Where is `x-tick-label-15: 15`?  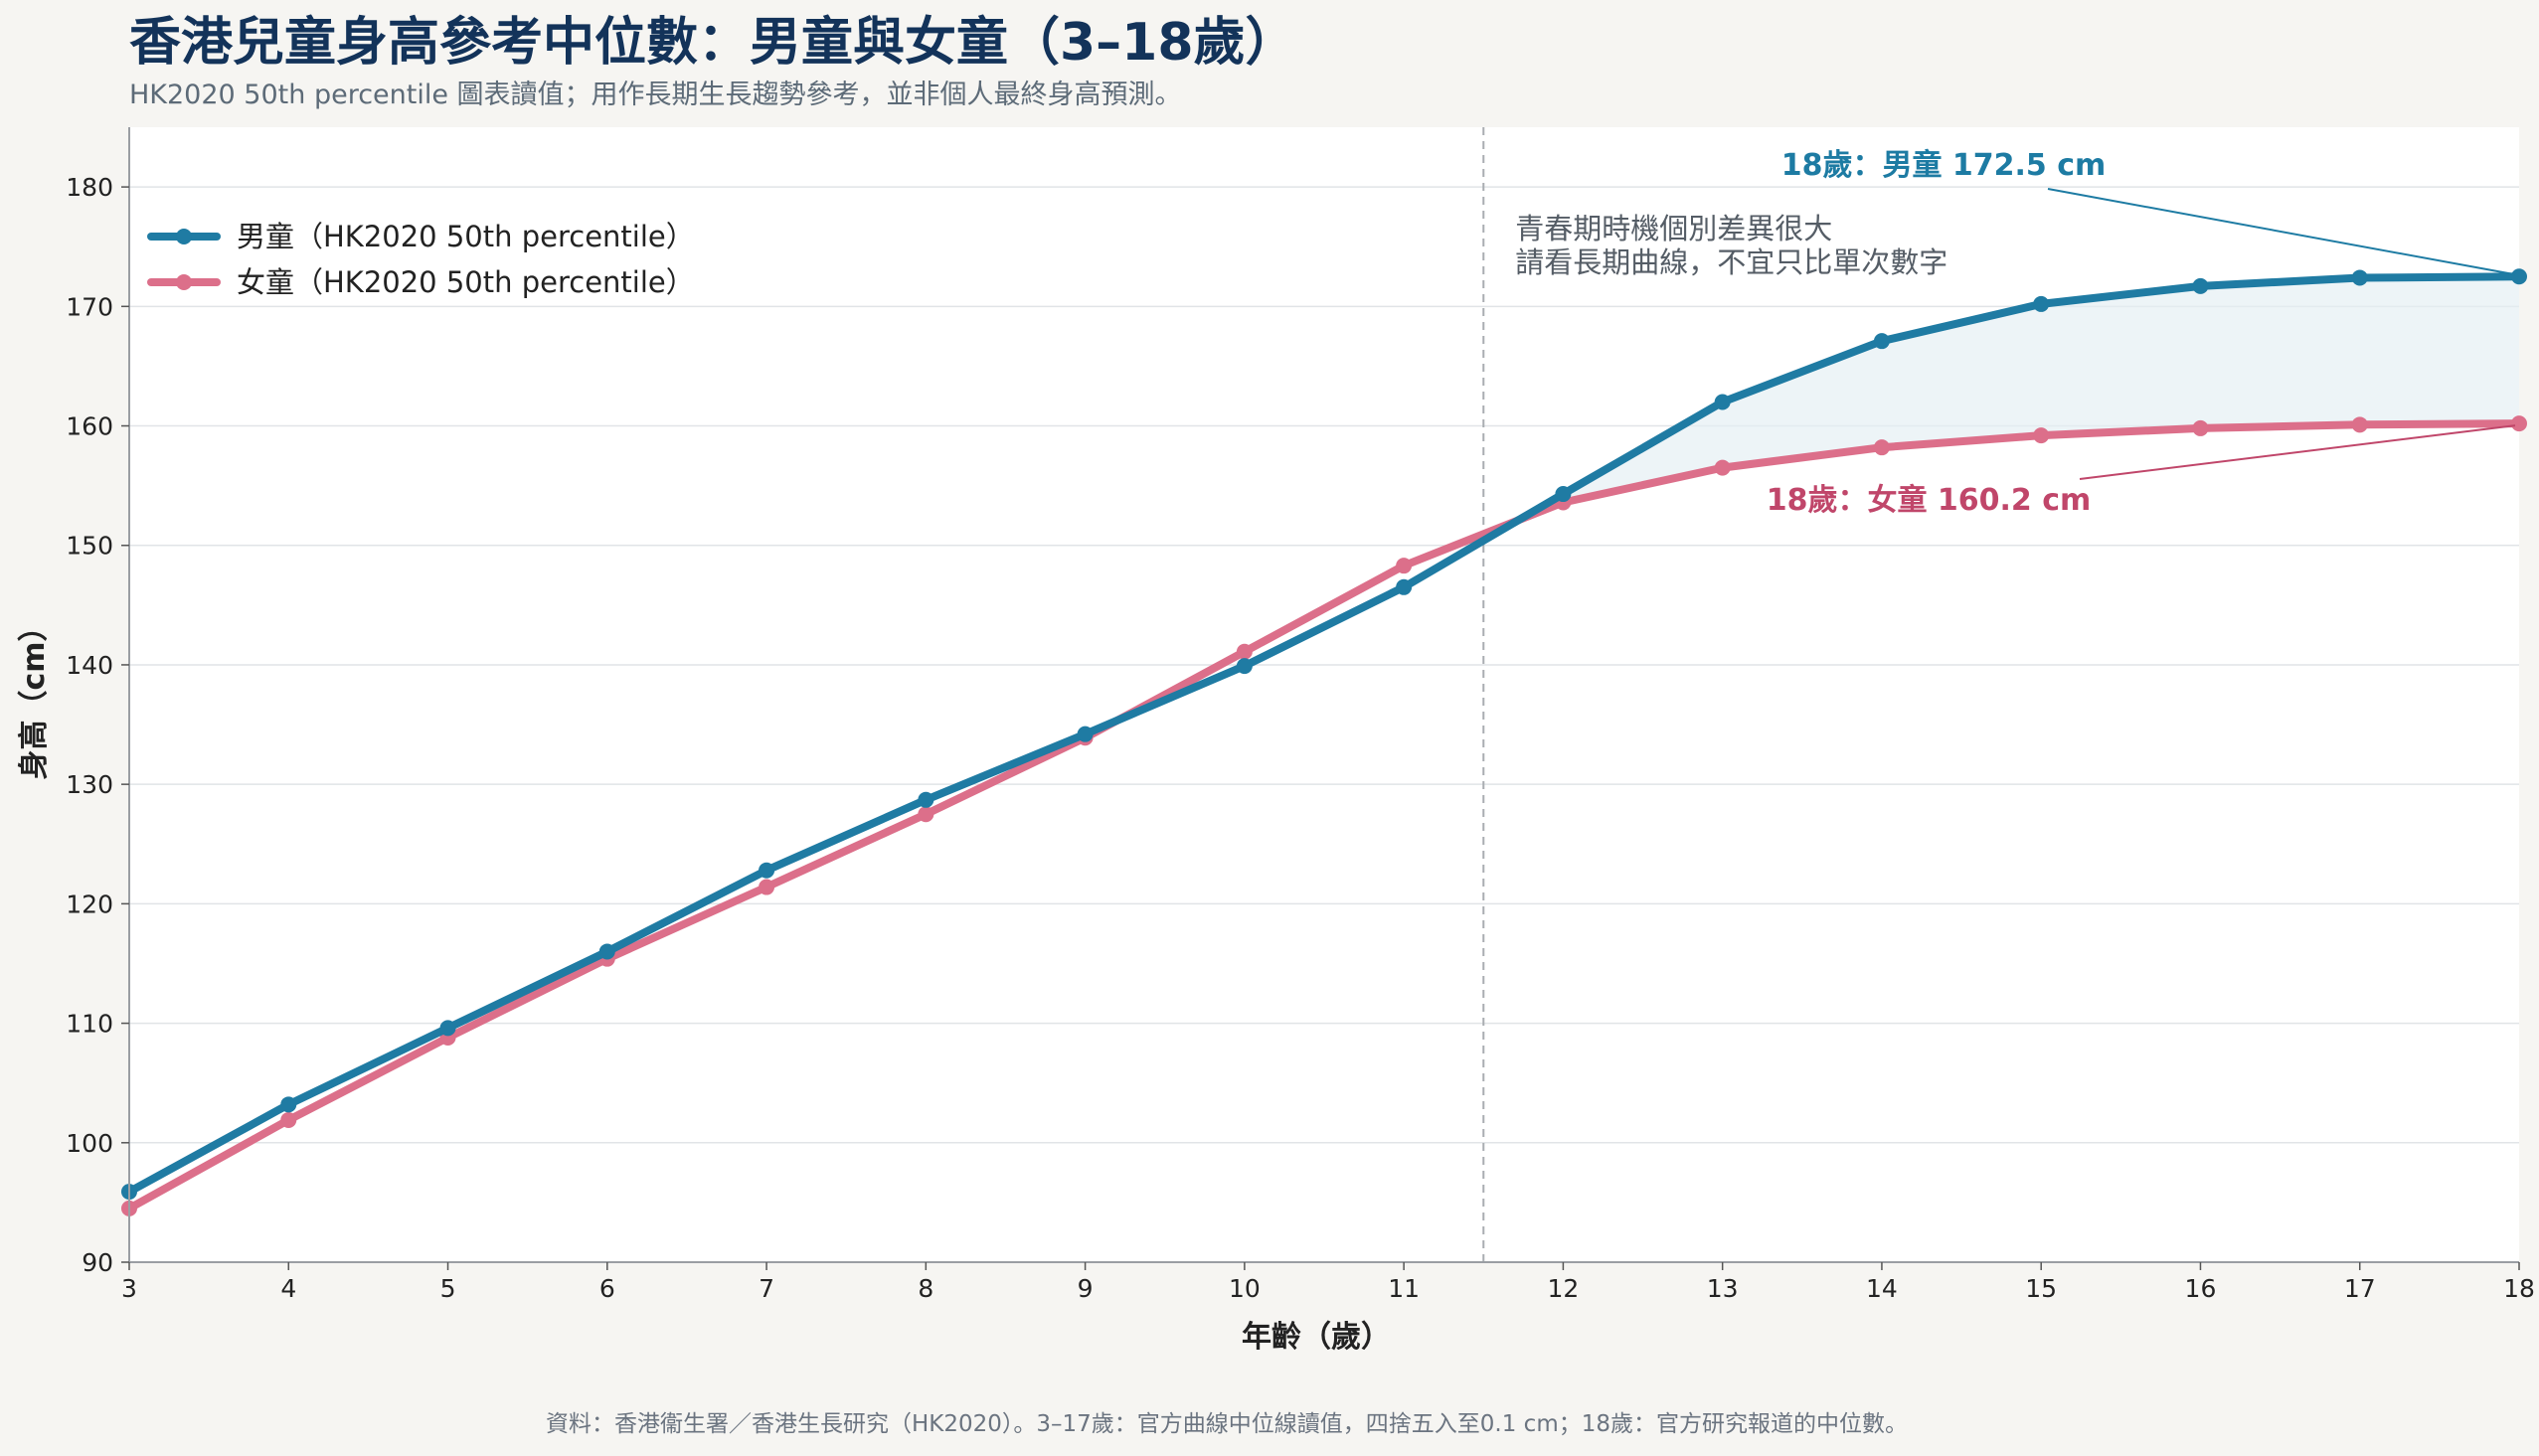 x-tick-label-15: 15 is located at coordinates (2041, 1288).